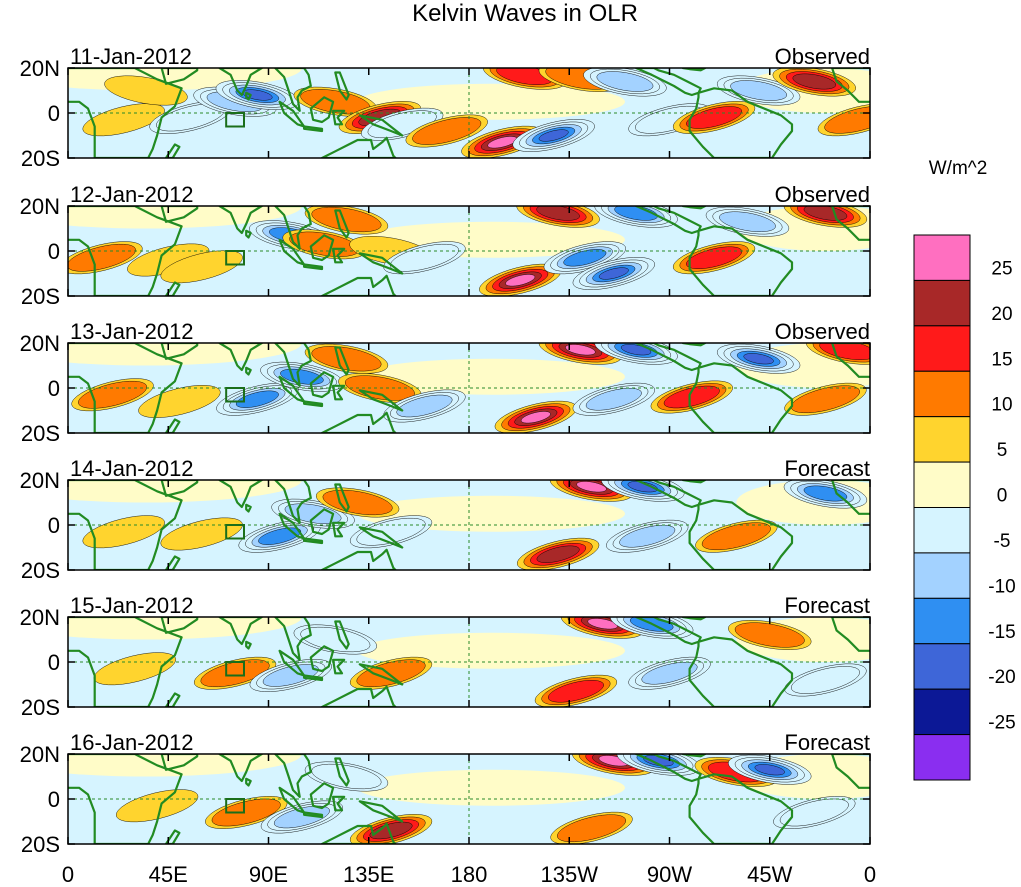 Image resolution: width=1021 pixels, height=887 pixels. Describe the element at coordinates (1002, 496) in the screenshot. I see `colorbar-tick-label: 0` at that location.